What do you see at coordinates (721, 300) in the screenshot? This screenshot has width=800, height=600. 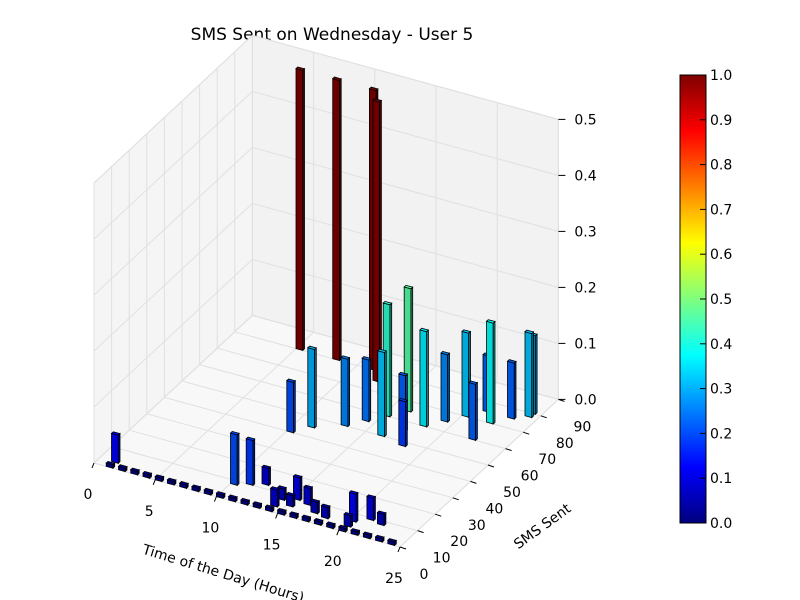 I see `colorbar-tick-label: 0.5` at bounding box center [721, 300].